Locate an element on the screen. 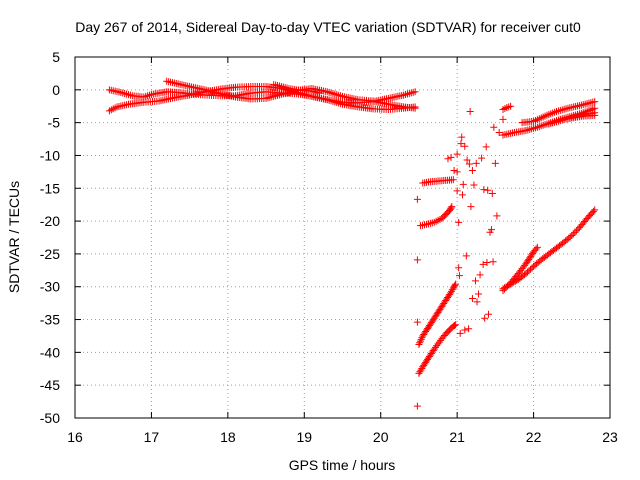 Image resolution: width=640 pixels, height=480 pixels. y-tick-label: -25 is located at coordinates (50, 254).